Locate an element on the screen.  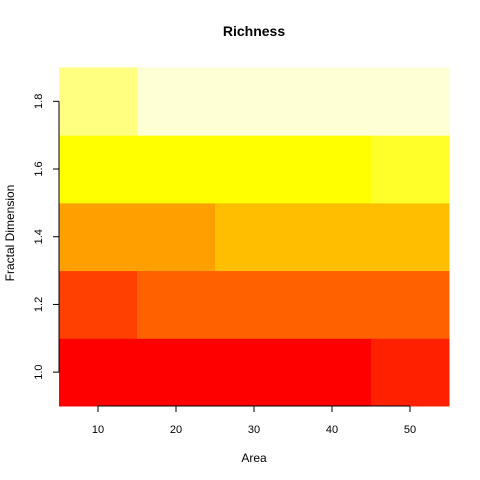
y-tick-label: 1.8 is located at coordinates (39, 101).